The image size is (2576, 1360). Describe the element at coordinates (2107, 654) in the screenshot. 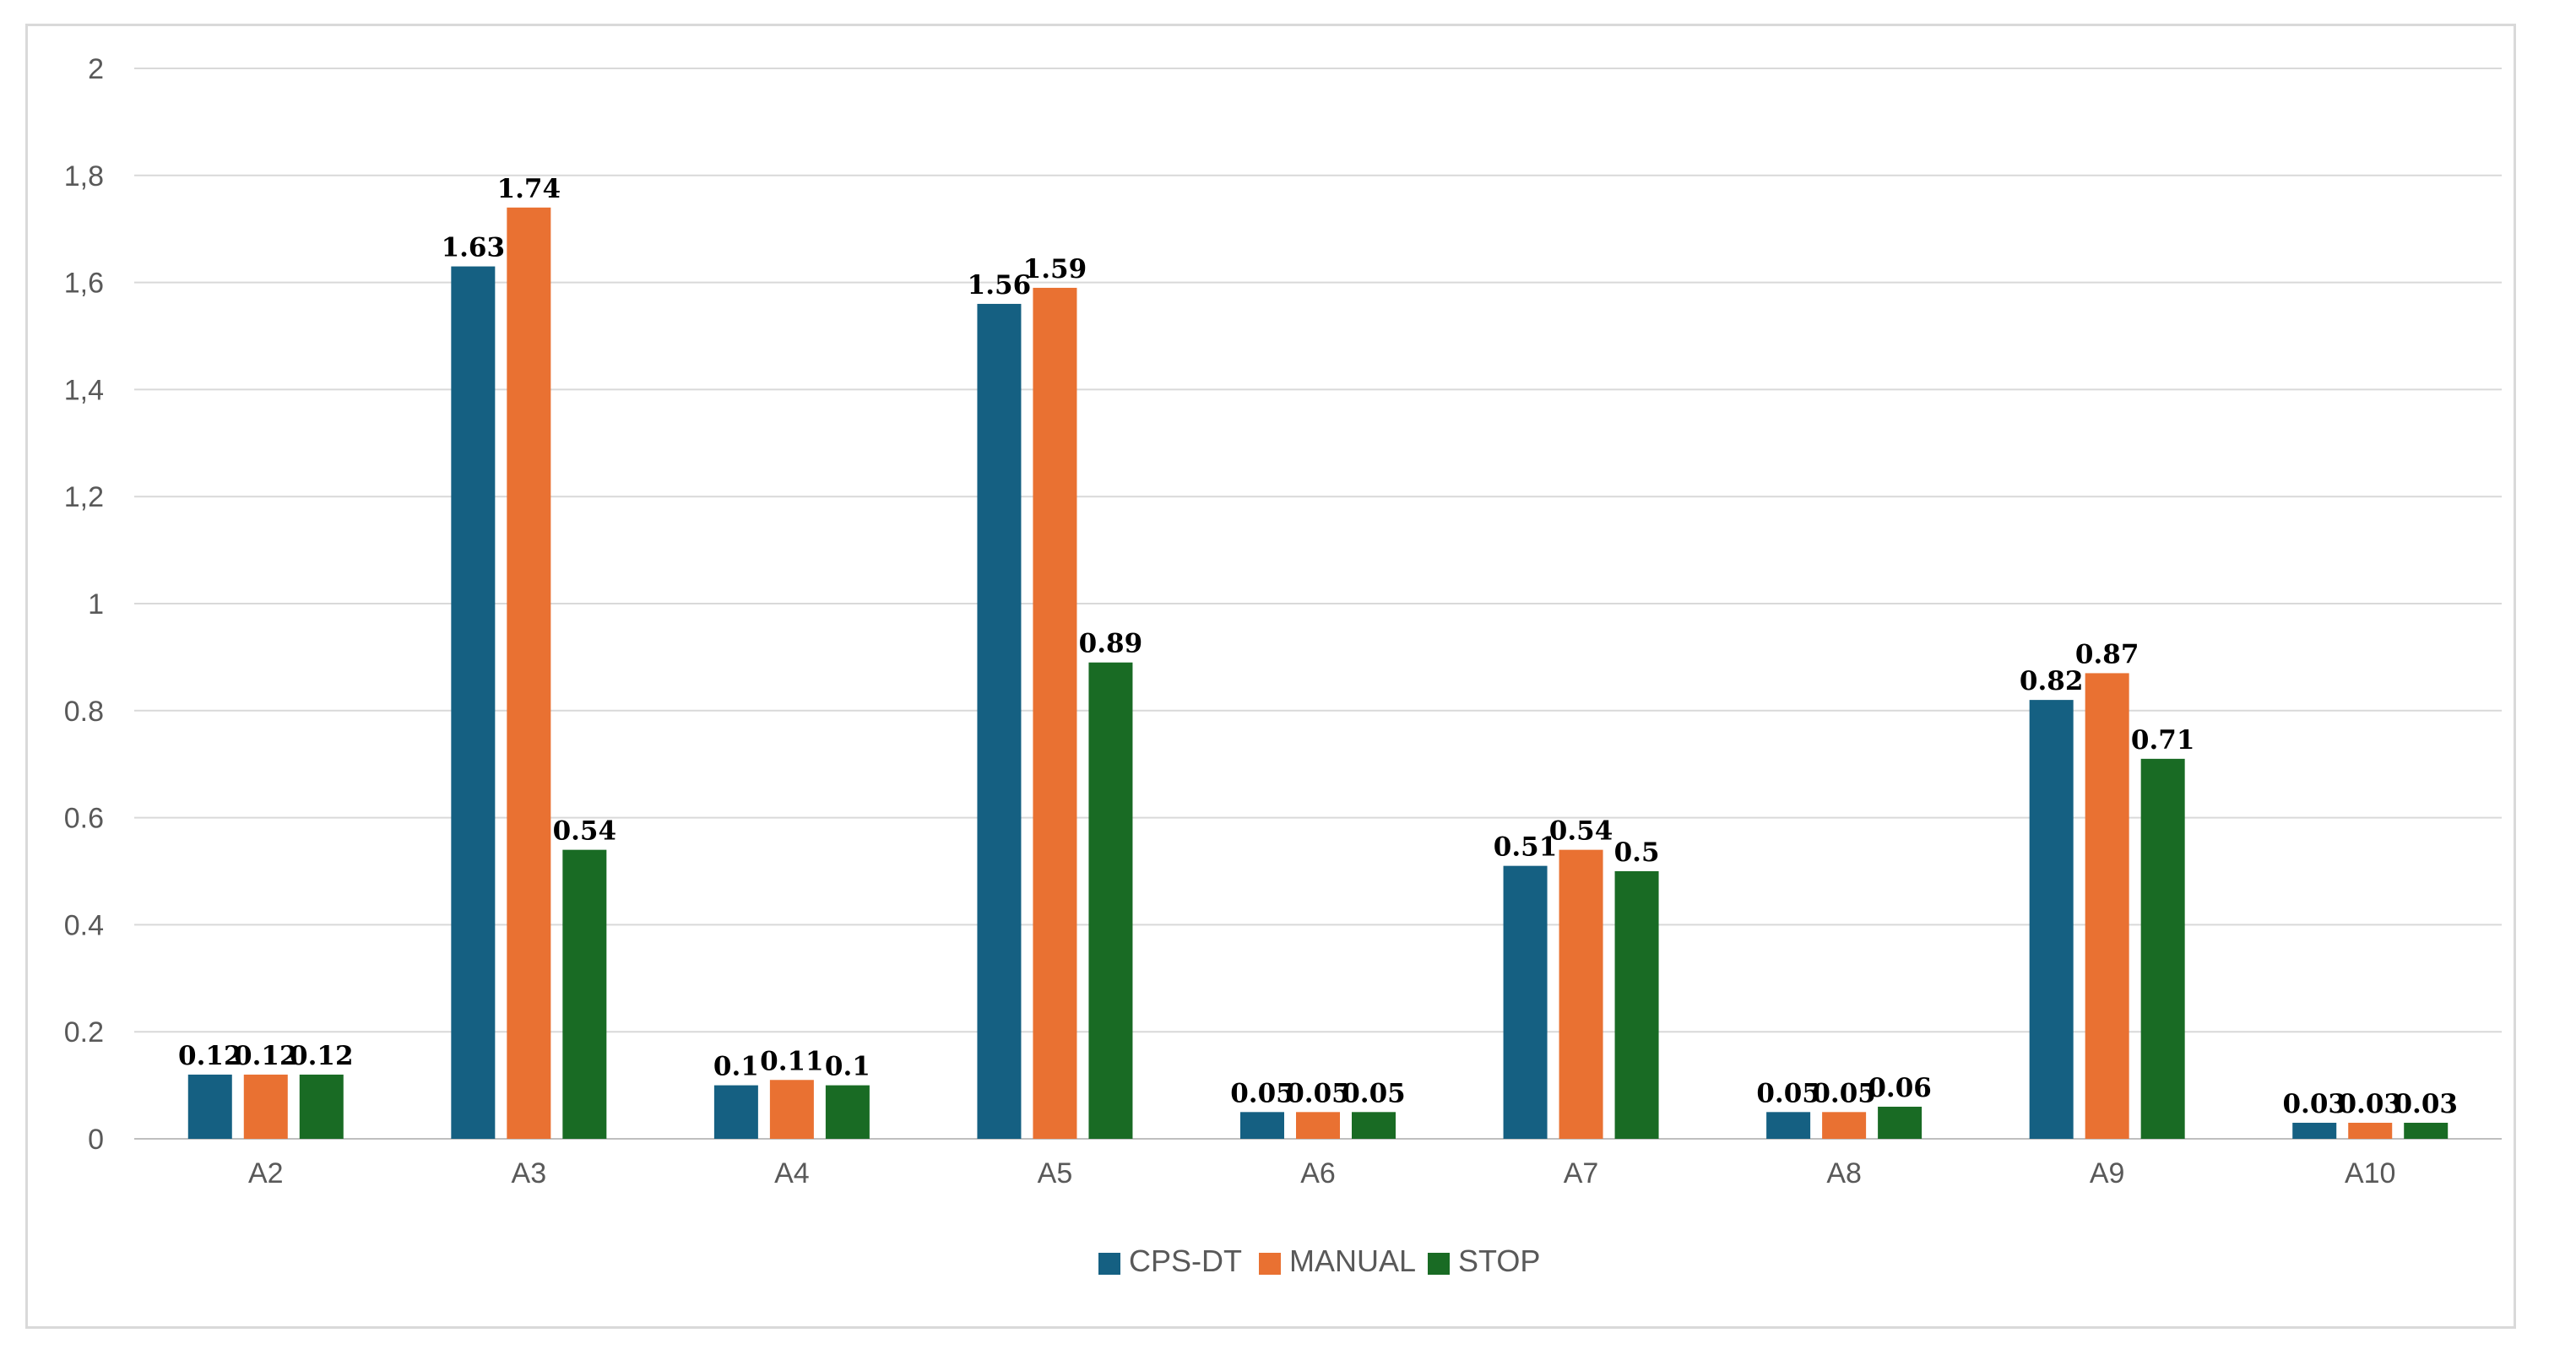

I see `data-label: 0.87` at that location.